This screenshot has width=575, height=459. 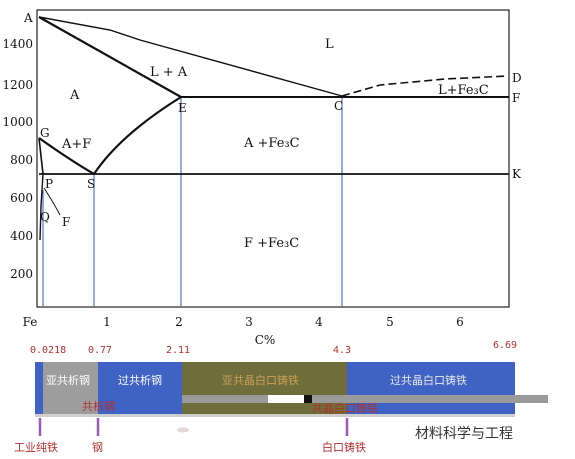 I want to click on region-L-plus-Fe3C: L+Fe₃C, so click(x=463, y=90).